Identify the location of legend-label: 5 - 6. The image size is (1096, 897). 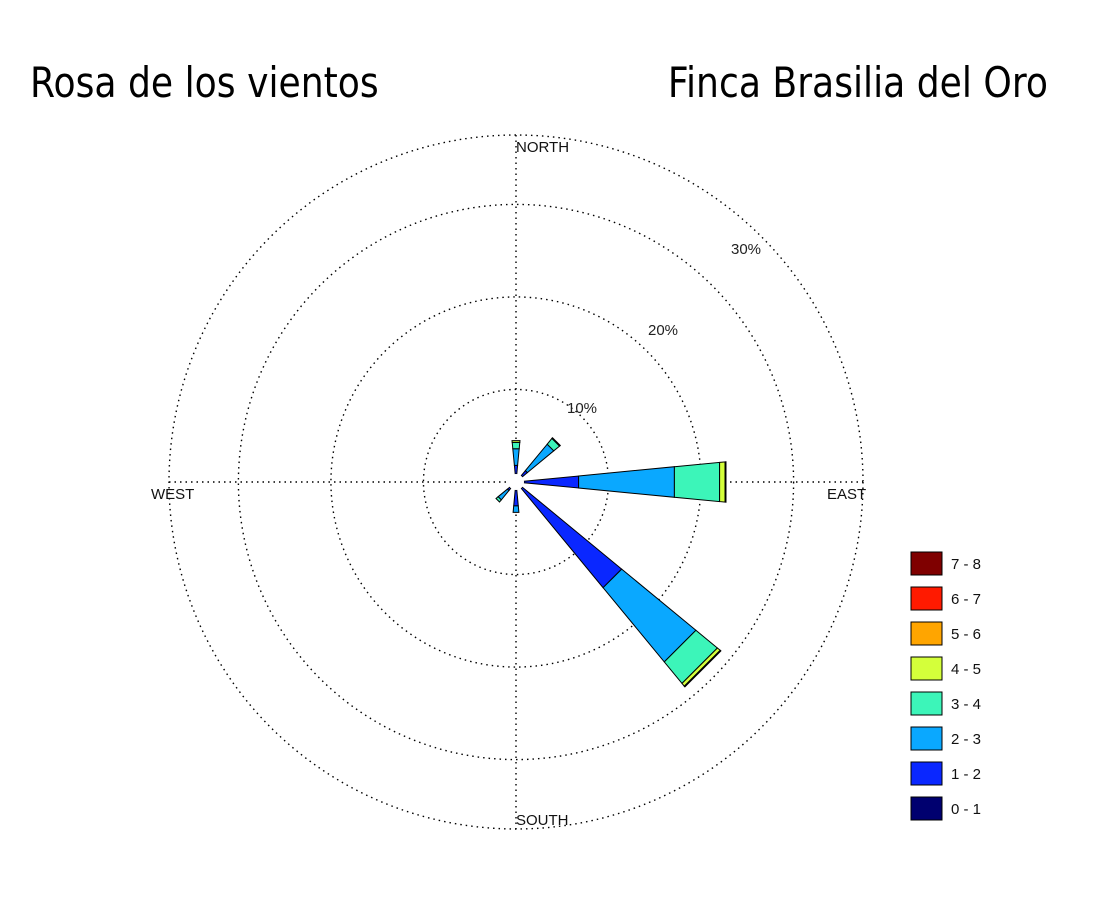
(966, 634).